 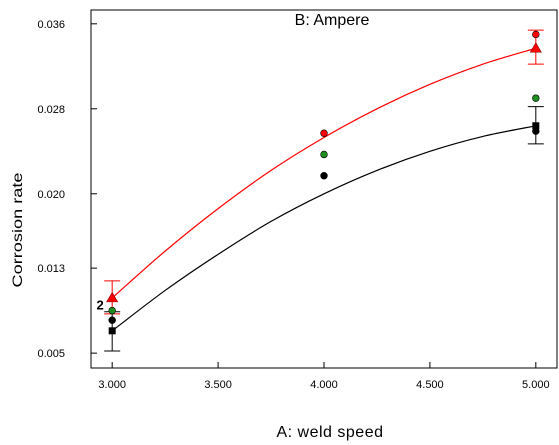 What do you see at coordinates (67, 189) in the screenshot?
I see `y-axis-ticks: 0.005 0.013 0.020 0.028 0.036` at bounding box center [67, 189].